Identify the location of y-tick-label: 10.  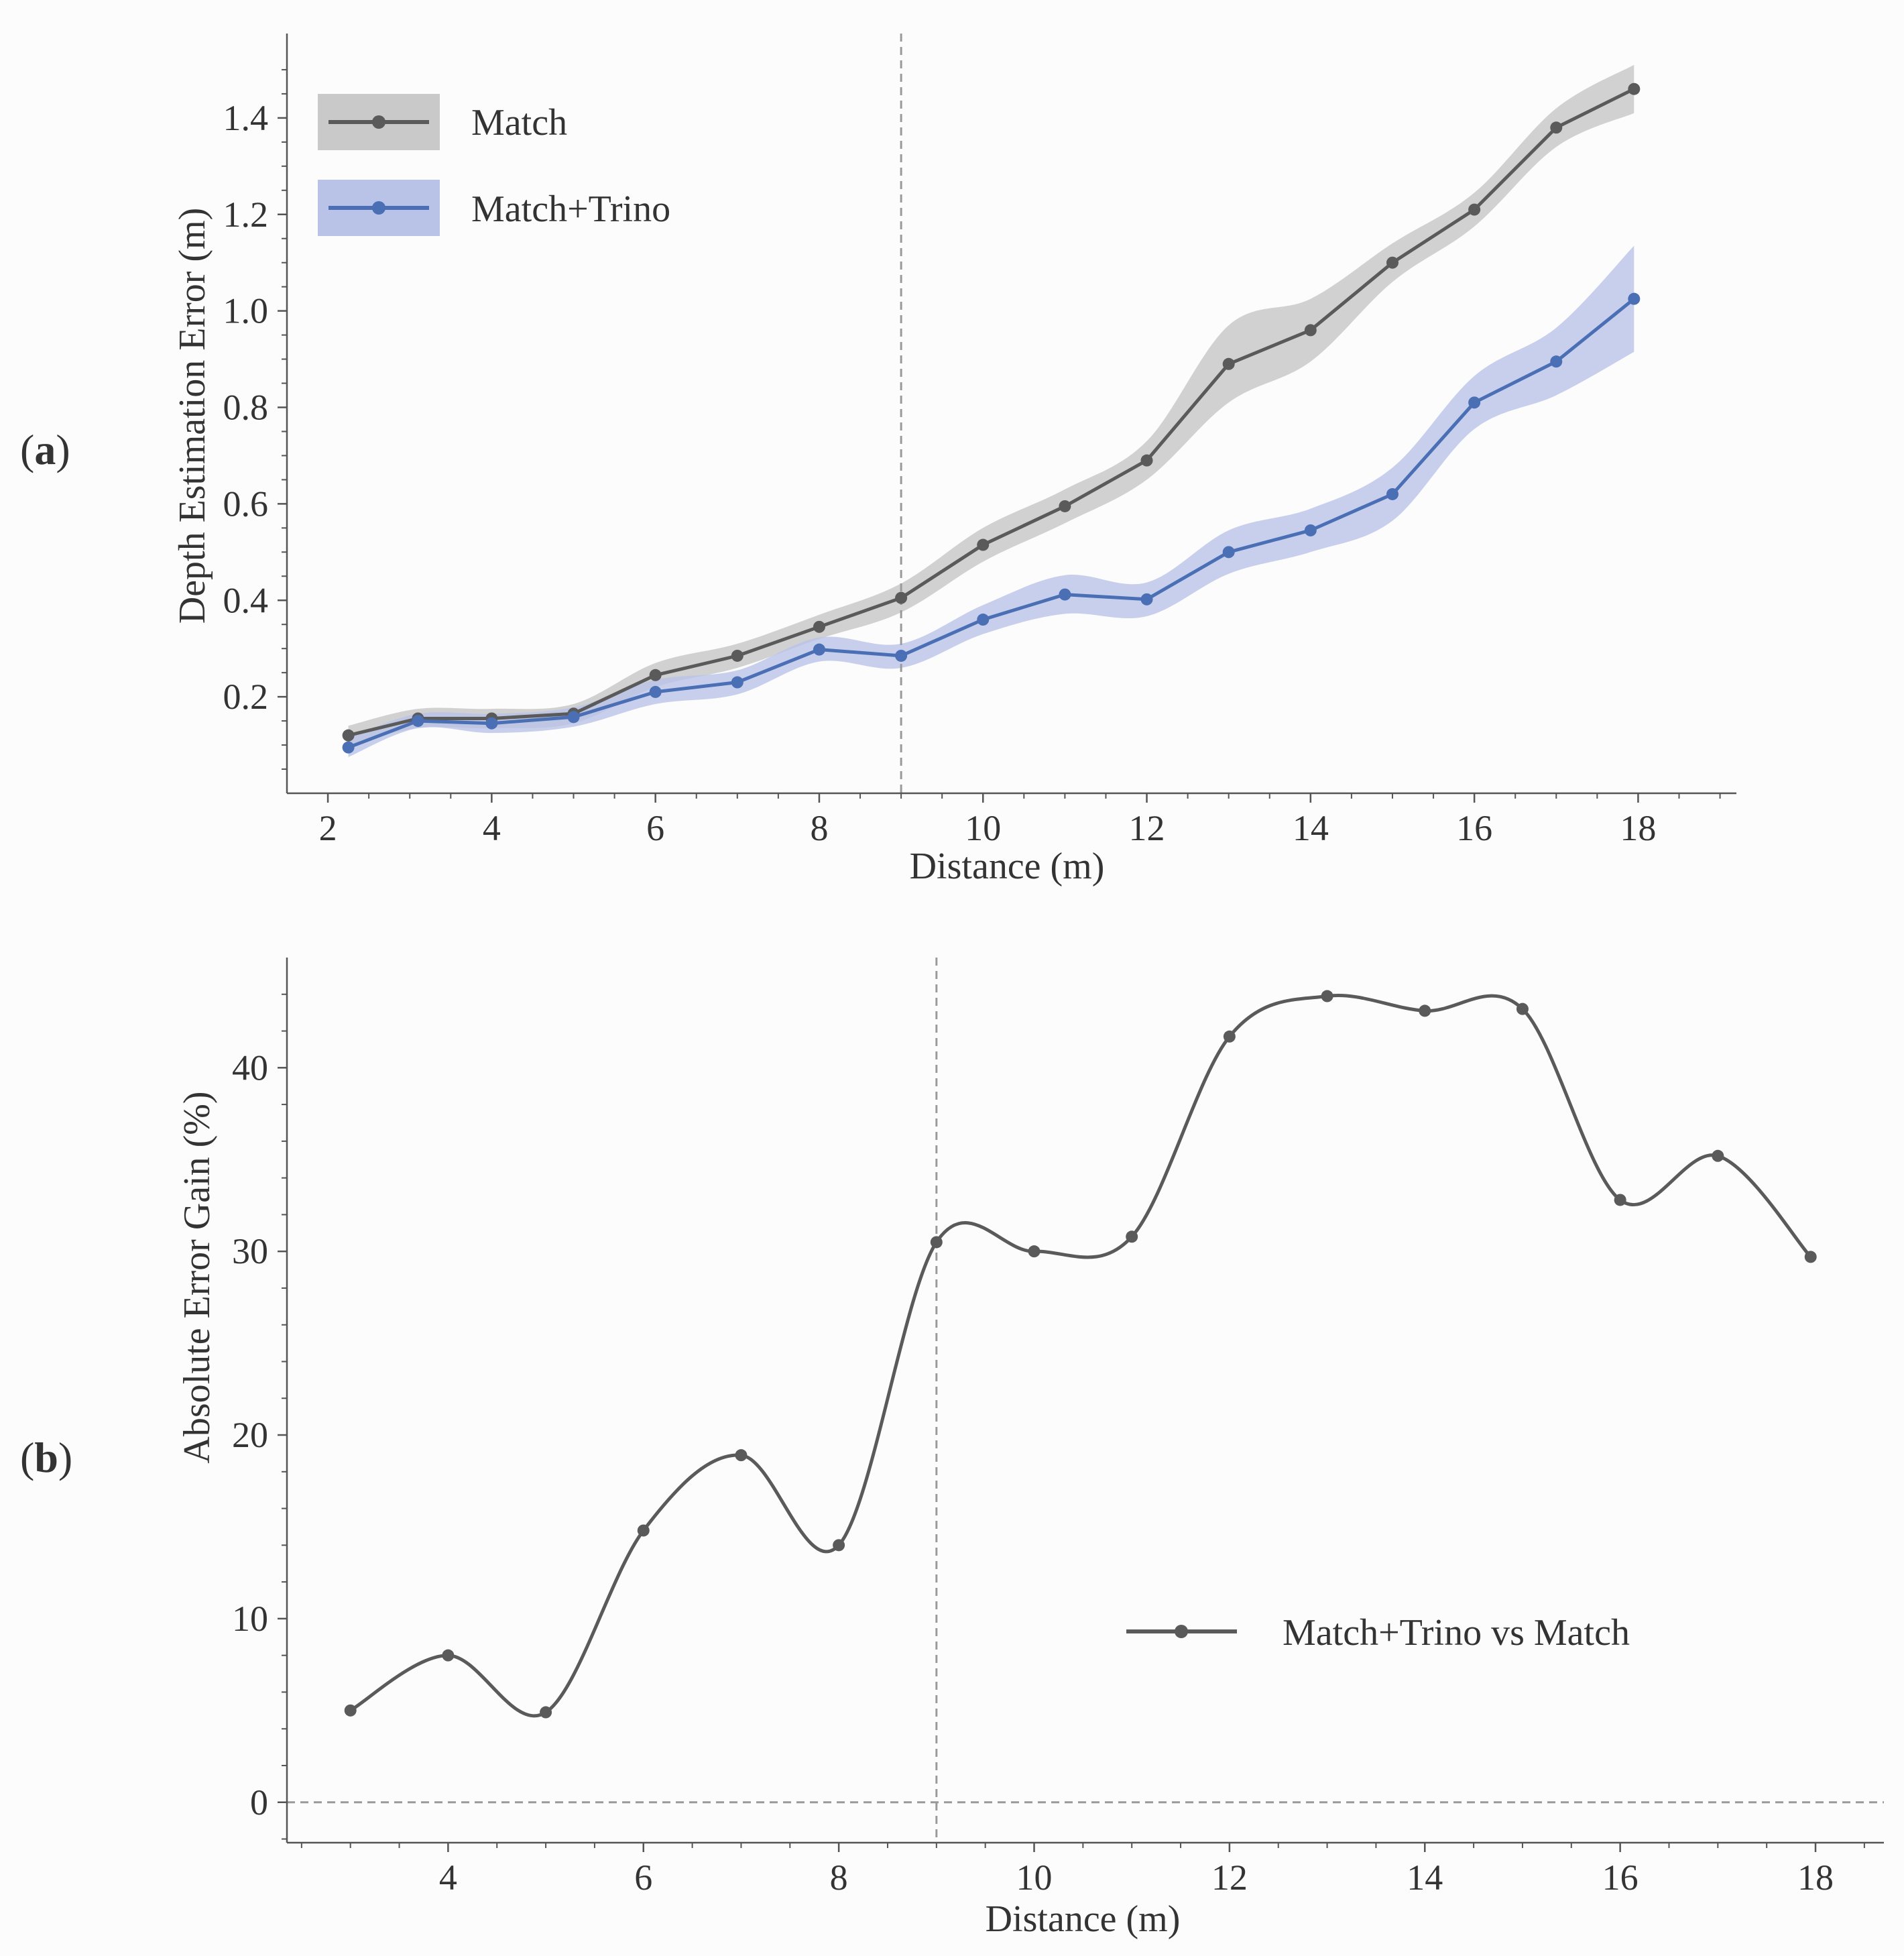
(250, 1619).